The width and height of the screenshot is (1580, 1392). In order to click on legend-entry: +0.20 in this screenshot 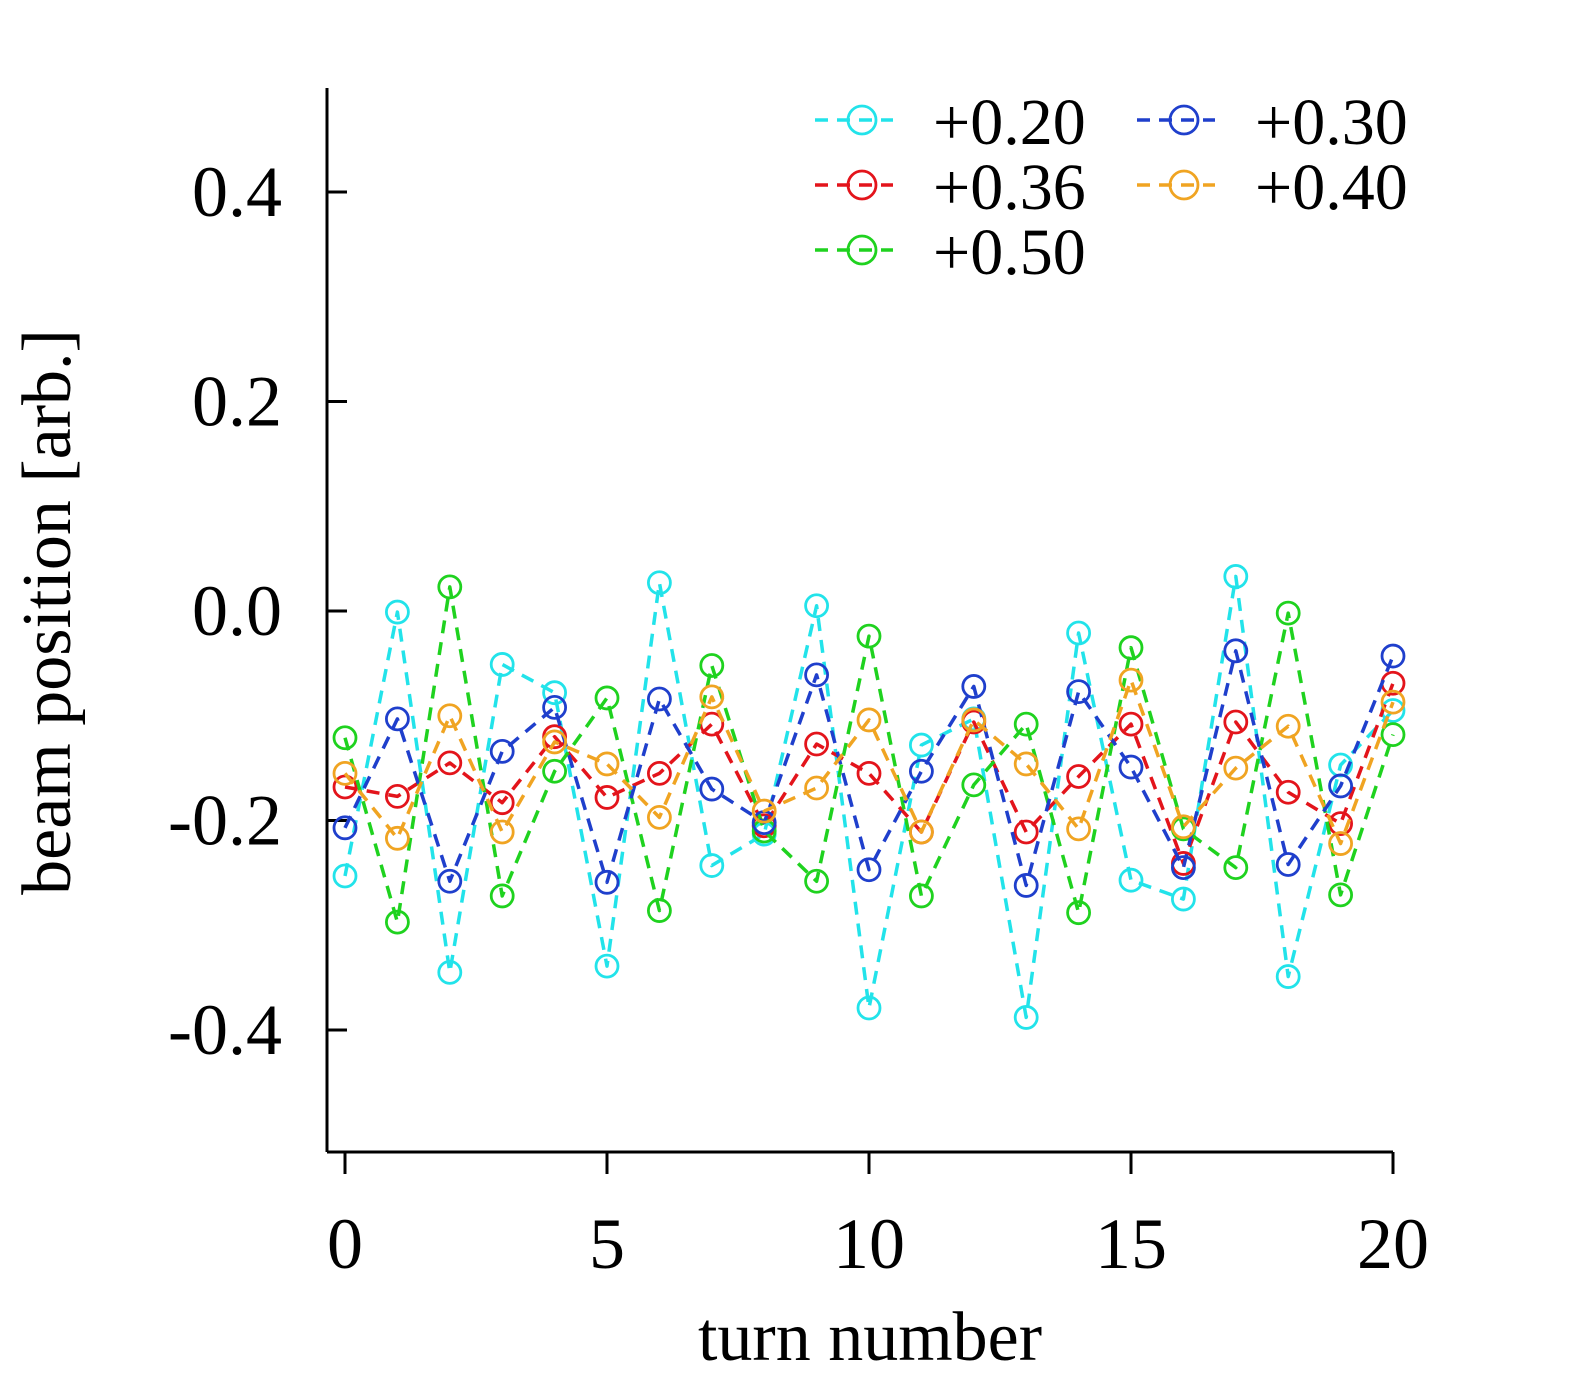, I will do `click(950, 122)`.